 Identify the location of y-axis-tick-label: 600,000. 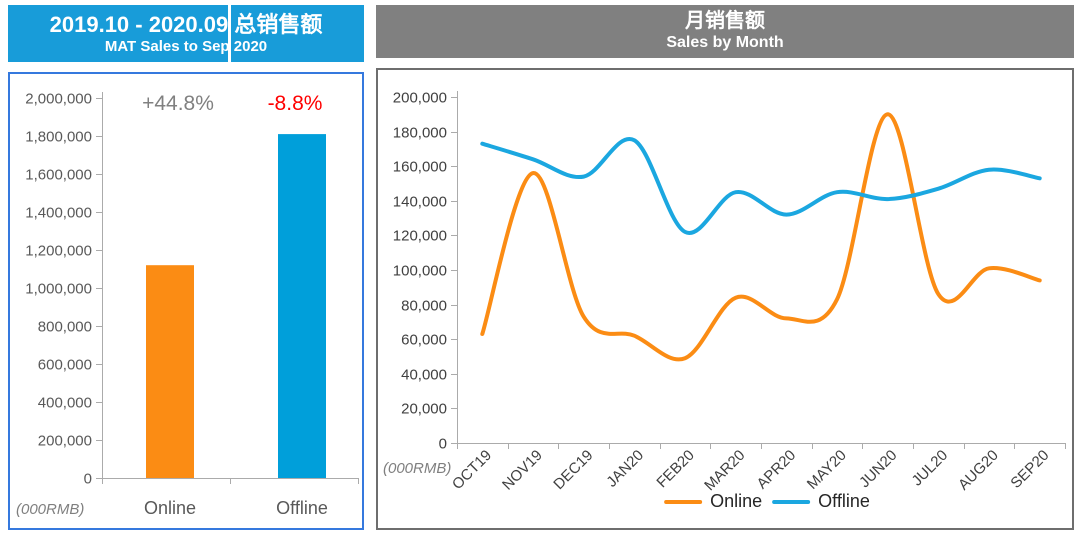
(65, 365).